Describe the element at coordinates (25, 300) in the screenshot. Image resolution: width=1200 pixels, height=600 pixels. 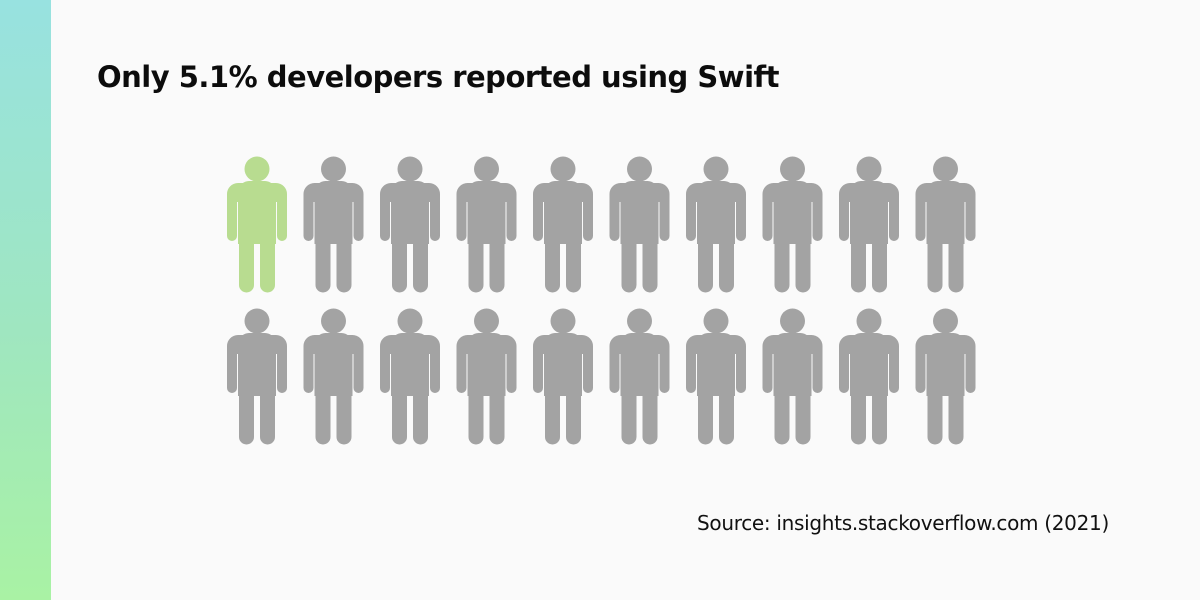
I see `accent-bar` at that location.